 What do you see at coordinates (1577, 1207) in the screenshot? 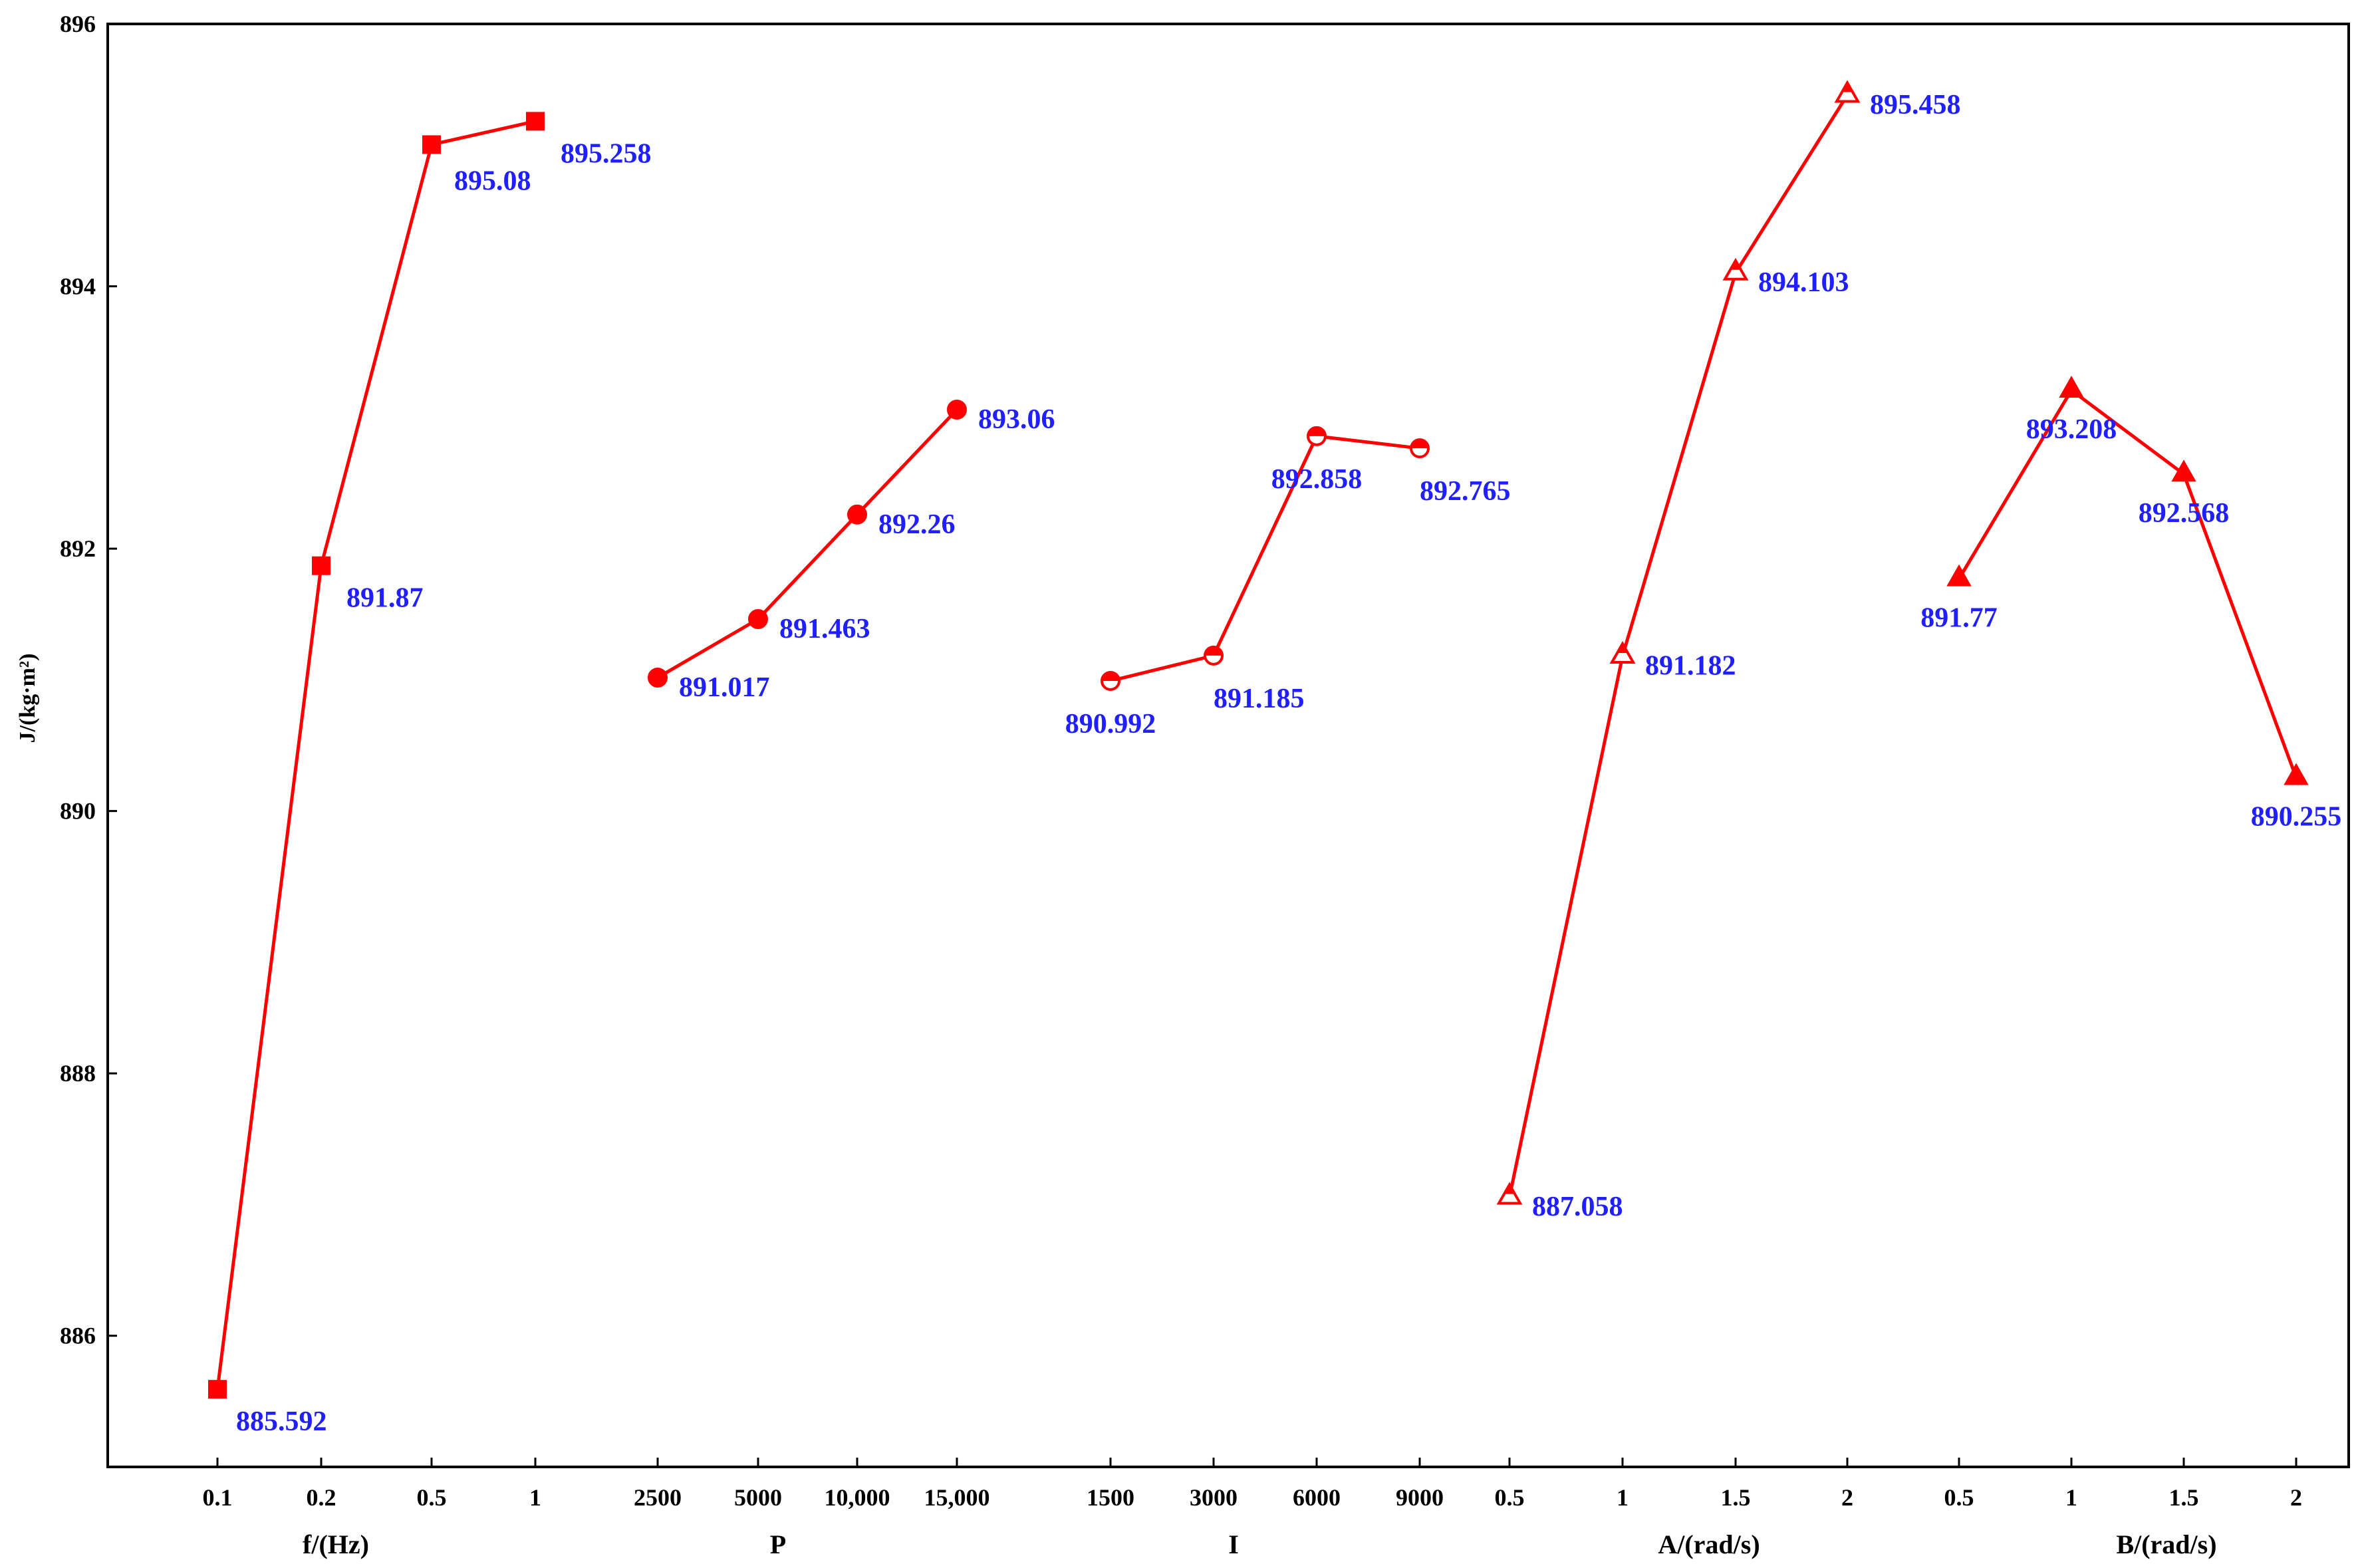
I see `data-label-g3-p0: 887.058` at bounding box center [1577, 1207].